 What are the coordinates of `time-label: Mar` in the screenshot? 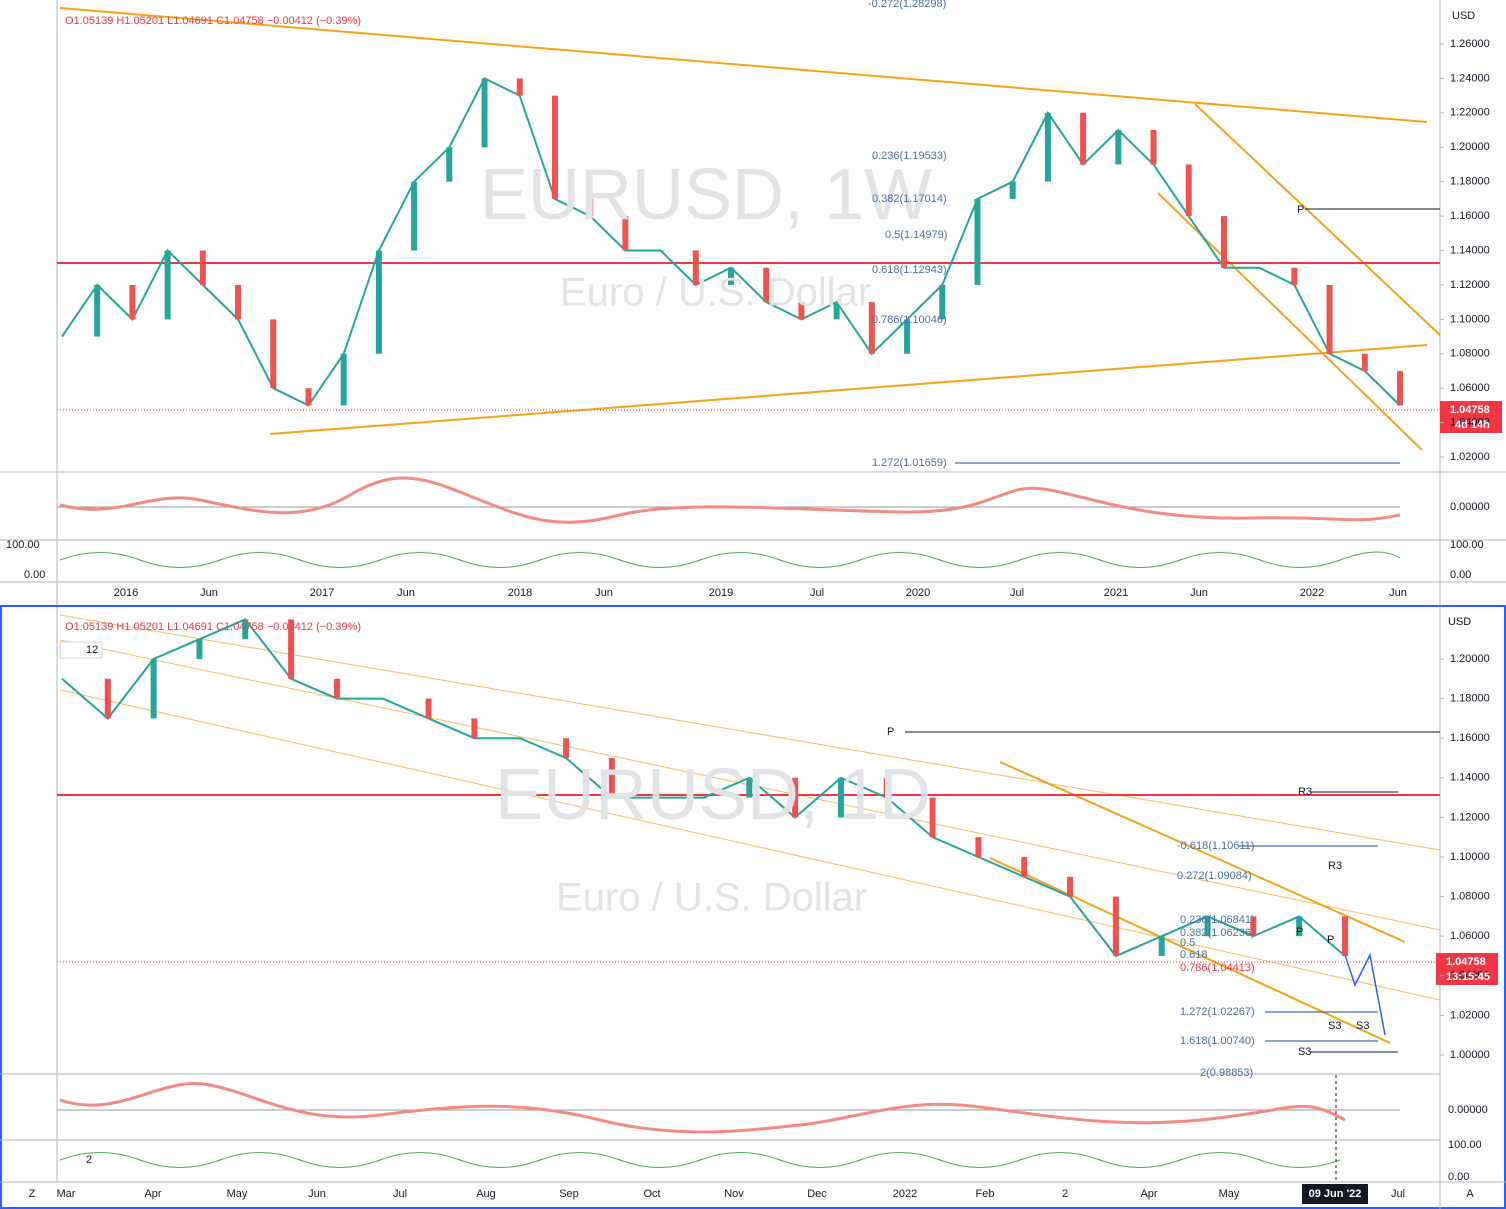 It's located at (66, 1194).